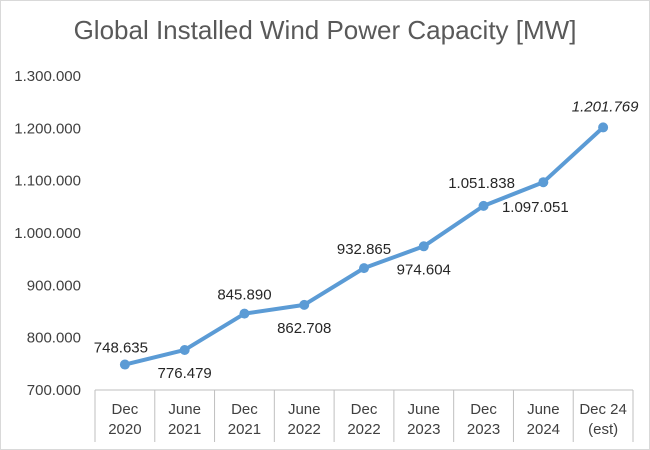 The image size is (650, 450). What do you see at coordinates (54, 338) in the screenshot?
I see `y-tick-label: 800.000` at bounding box center [54, 338].